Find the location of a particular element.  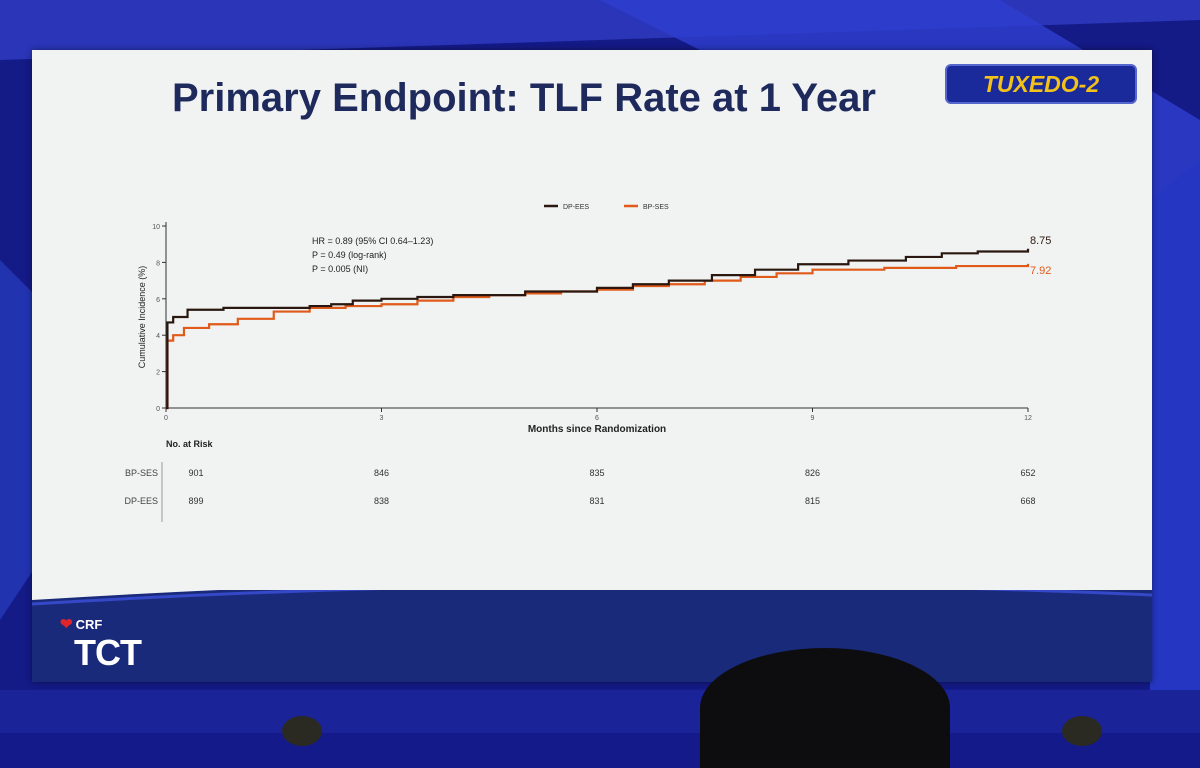

risk-value: 668 is located at coordinates (1027, 501).